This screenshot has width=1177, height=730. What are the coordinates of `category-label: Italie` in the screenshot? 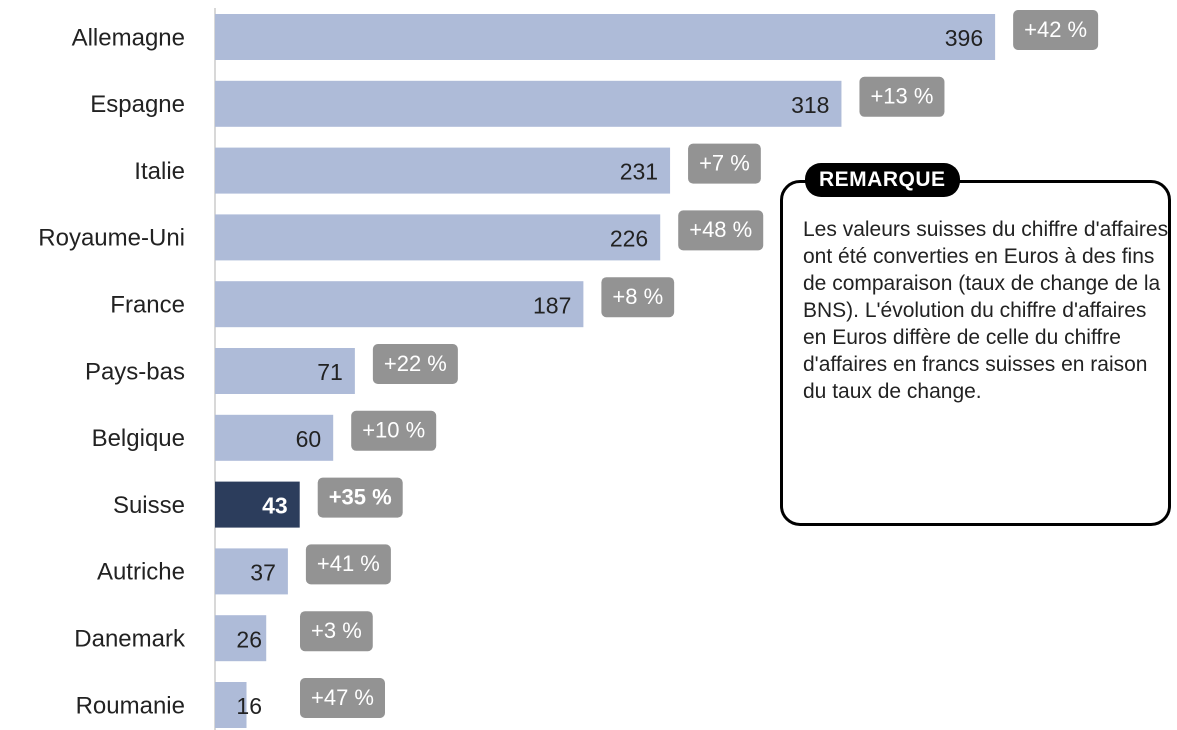 It's located at (159, 171).